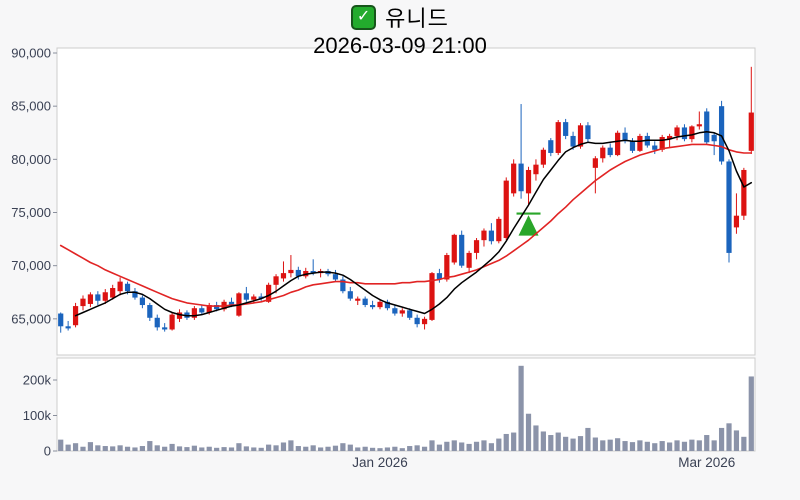  I want to click on x-tick-label: Mar 2026, so click(706, 462).